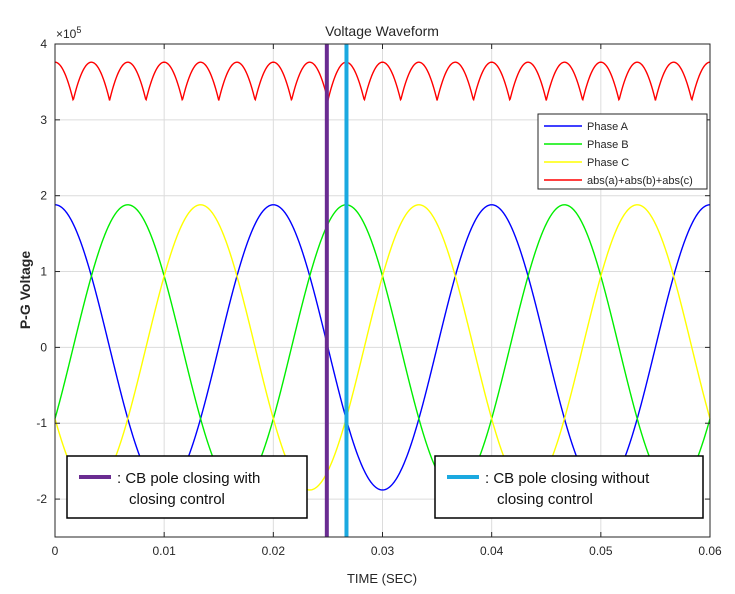 The height and width of the screenshot is (594, 735). Describe the element at coordinates (382, 578) in the screenshot. I see `x-axis-label: TIME (SEC)` at that location.